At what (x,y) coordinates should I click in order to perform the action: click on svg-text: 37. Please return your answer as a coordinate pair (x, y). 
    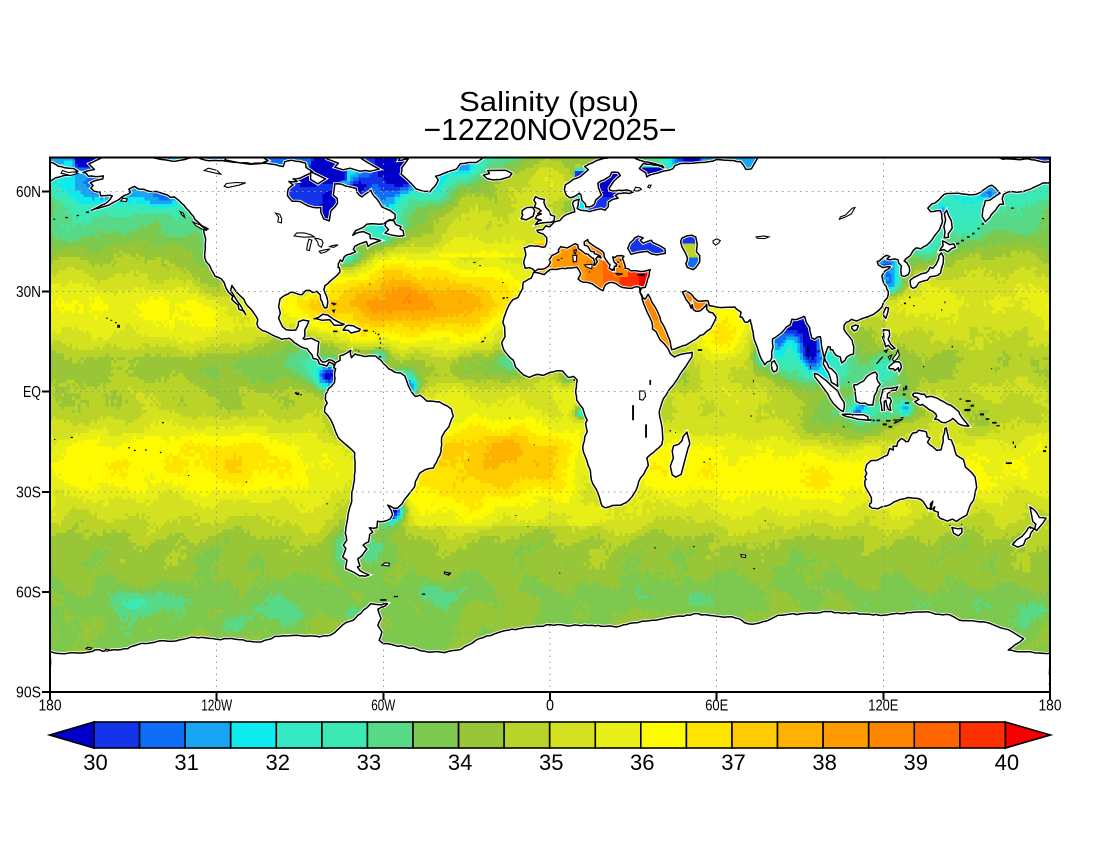
    Looking at the image, I should click on (733, 762).